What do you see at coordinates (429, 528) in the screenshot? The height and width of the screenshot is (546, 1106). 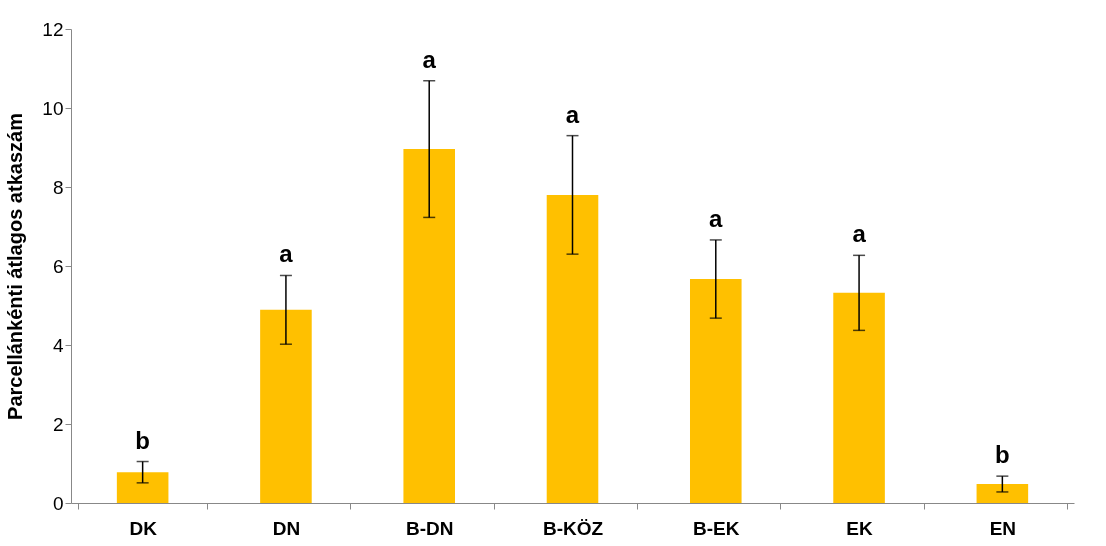 I see `x-tick-label: B-DN` at bounding box center [429, 528].